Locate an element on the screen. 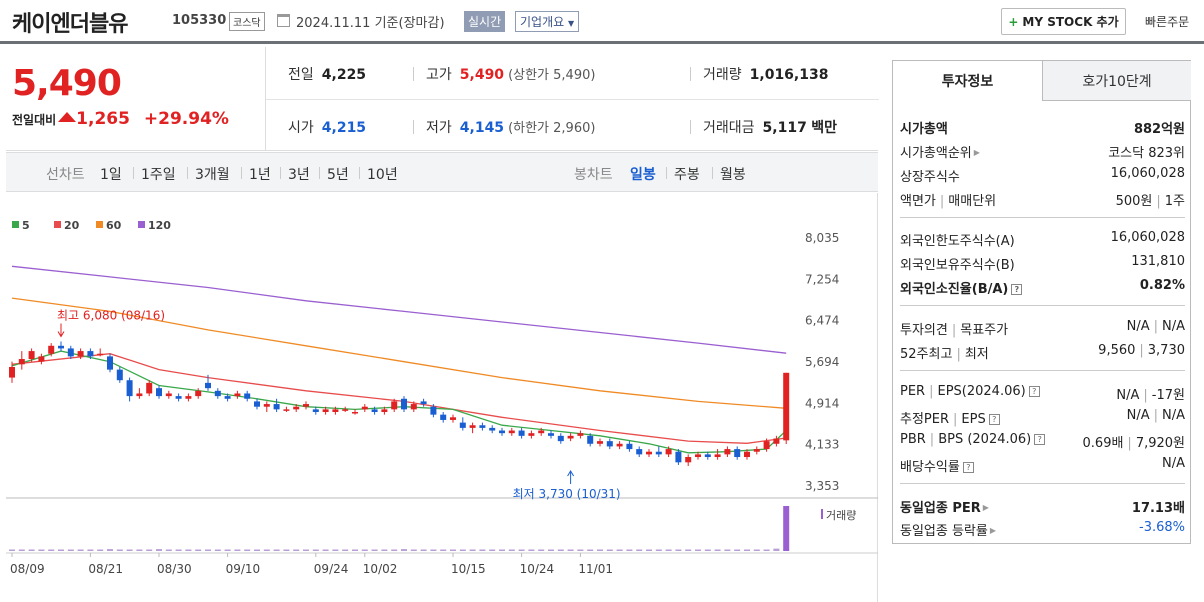 This screenshot has width=1204, height=602. cap-rank-value: 코스닥 823위 is located at coordinates (1146, 153).